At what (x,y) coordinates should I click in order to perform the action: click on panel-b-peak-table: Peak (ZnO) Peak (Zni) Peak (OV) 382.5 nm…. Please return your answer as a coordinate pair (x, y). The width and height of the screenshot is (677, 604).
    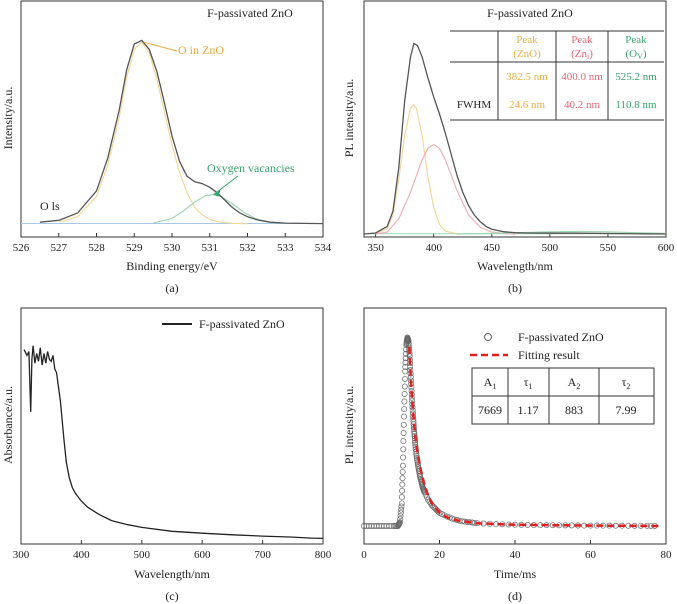
    Looking at the image, I should click on (557, 75).